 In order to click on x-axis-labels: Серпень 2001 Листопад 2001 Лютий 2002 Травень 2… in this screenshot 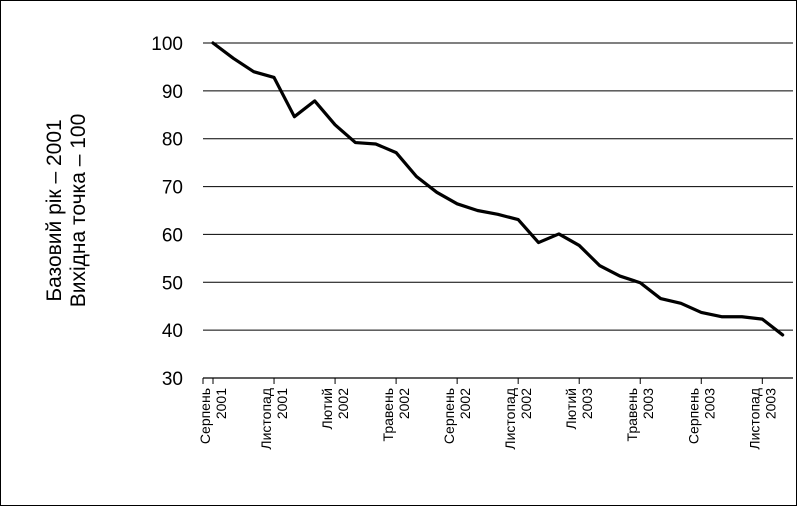, I will do `click(487, 419)`.